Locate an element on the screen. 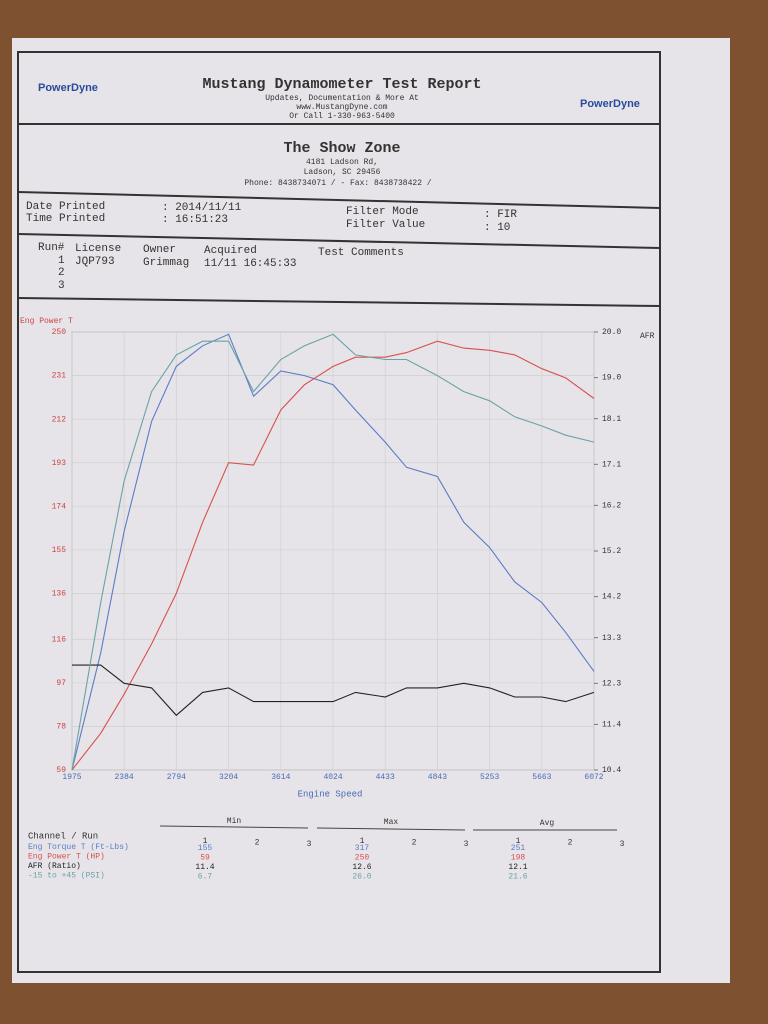 The height and width of the screenshot is (1024, 768). stat-value: 251 is located at coordinates (518, 848).